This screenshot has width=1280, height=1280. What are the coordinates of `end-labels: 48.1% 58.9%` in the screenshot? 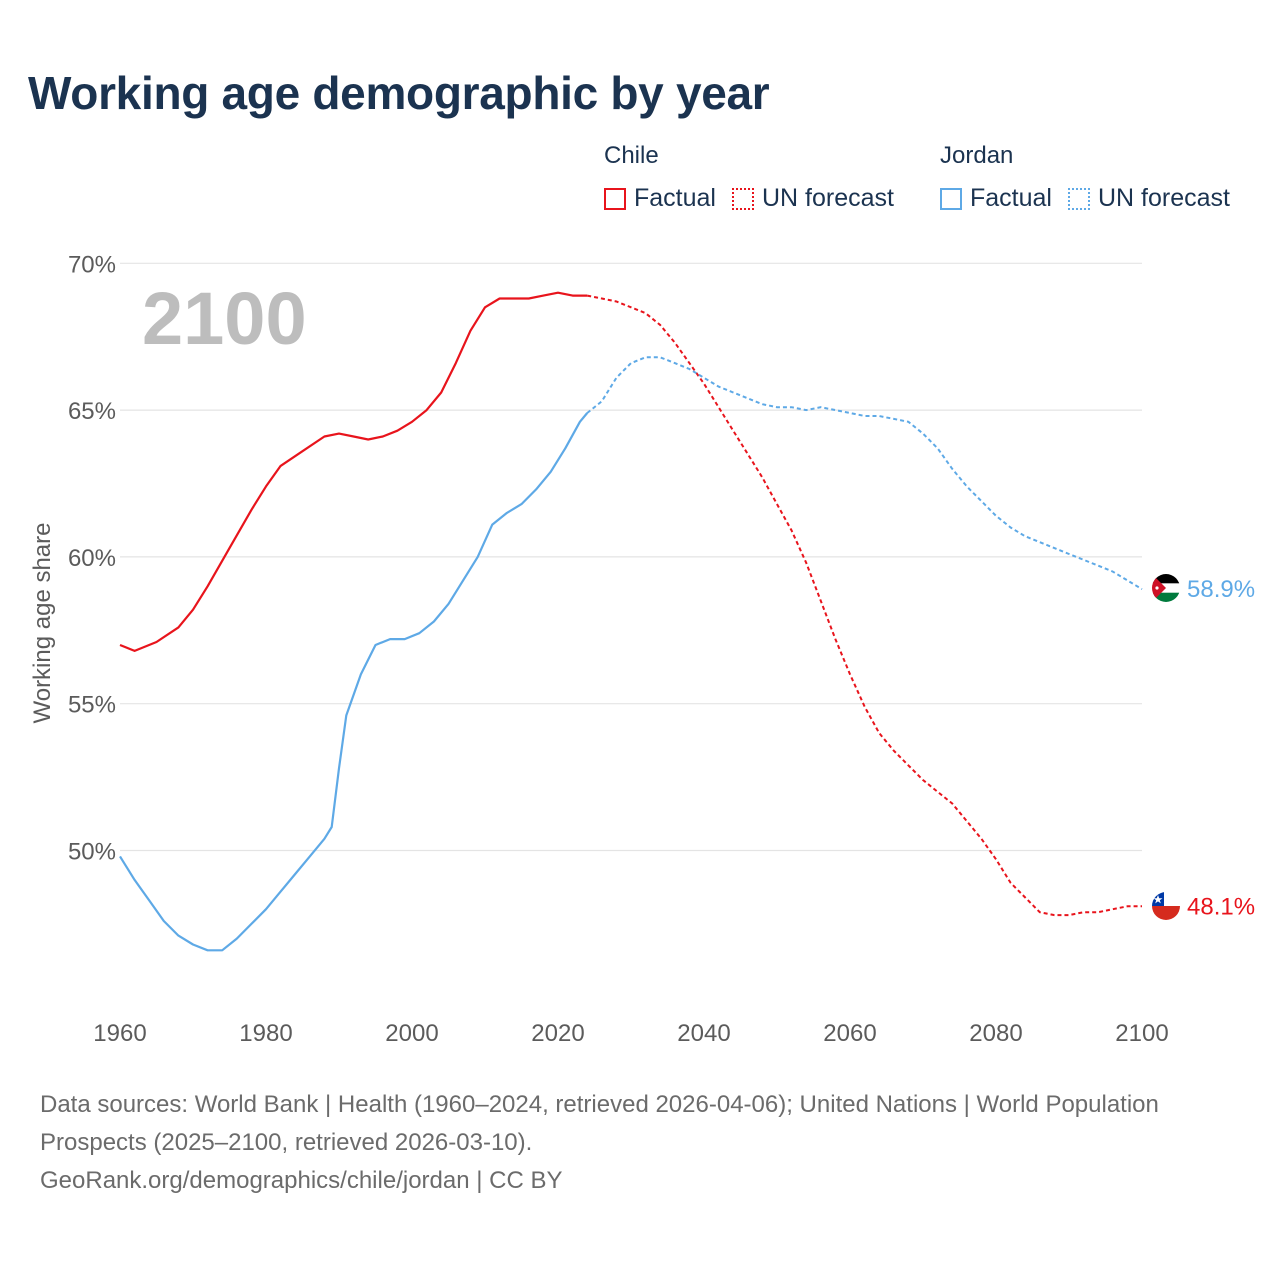 It's located at (1221, 748).